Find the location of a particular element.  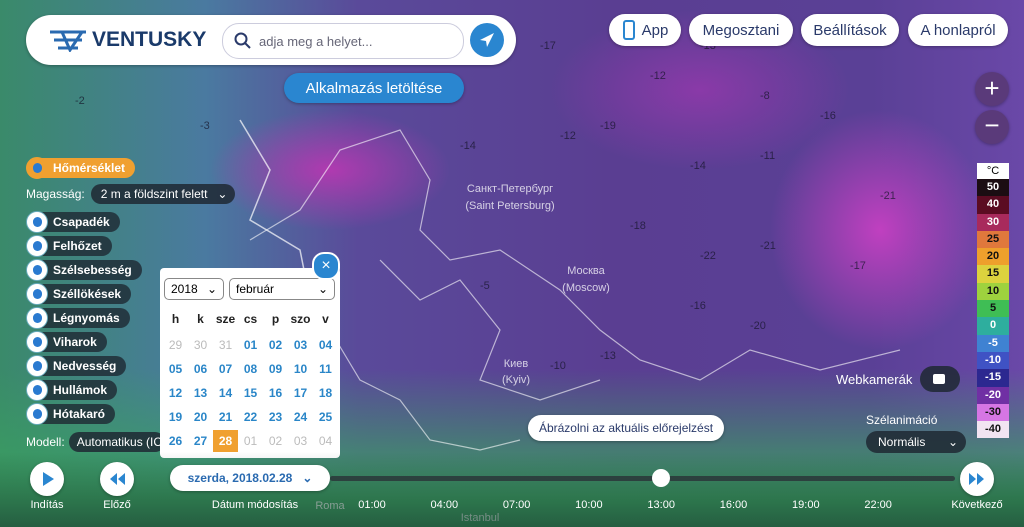

day: 17 is located at coordinates (300, 393).